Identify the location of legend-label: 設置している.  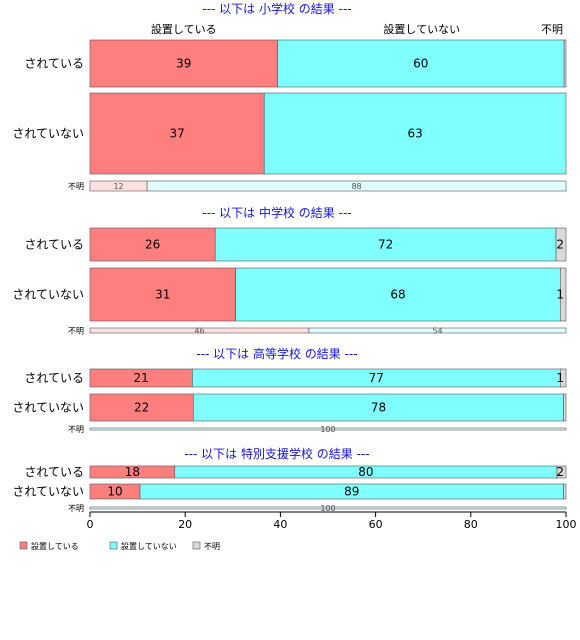
(55, 546).